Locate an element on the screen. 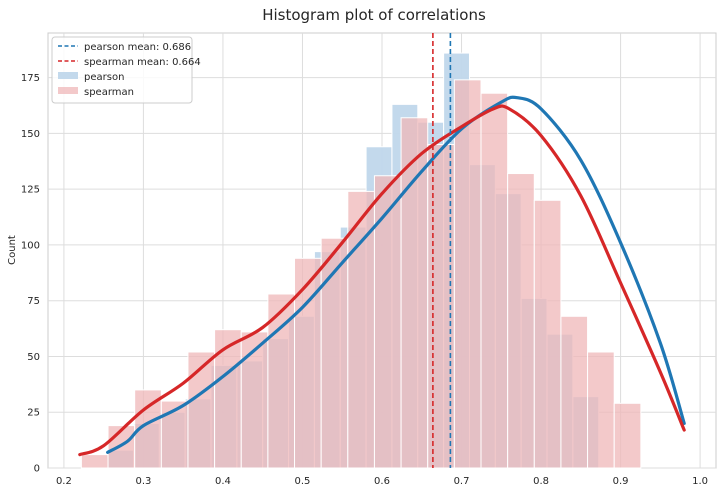 This screenshot has height=492, width=724. x-tick-label: 1.0 is located at coordinates (700, 481).